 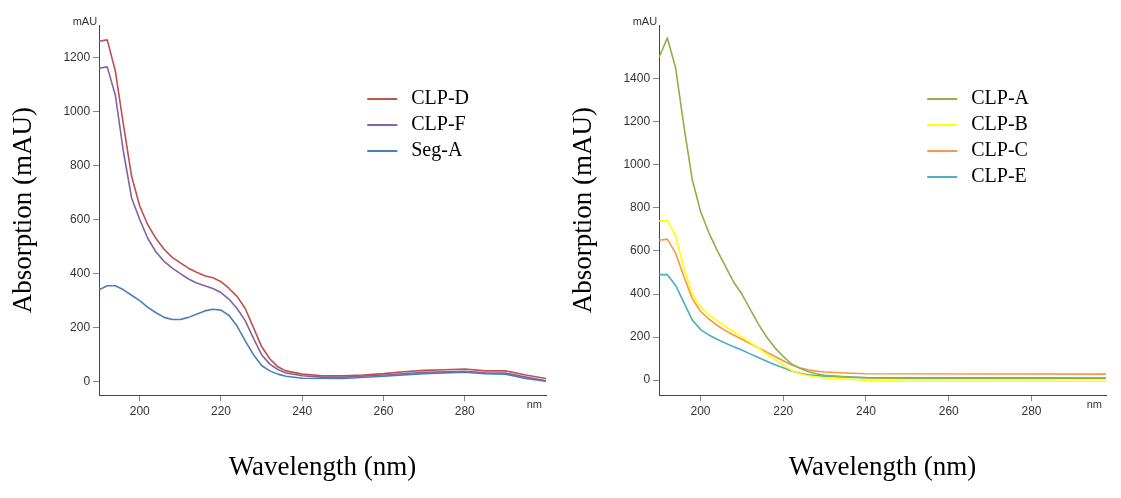 What do you see at coordinates (999, 149) in the screenshot?
I see `legend-label: CLP-C` at bounding box center [999, 149].